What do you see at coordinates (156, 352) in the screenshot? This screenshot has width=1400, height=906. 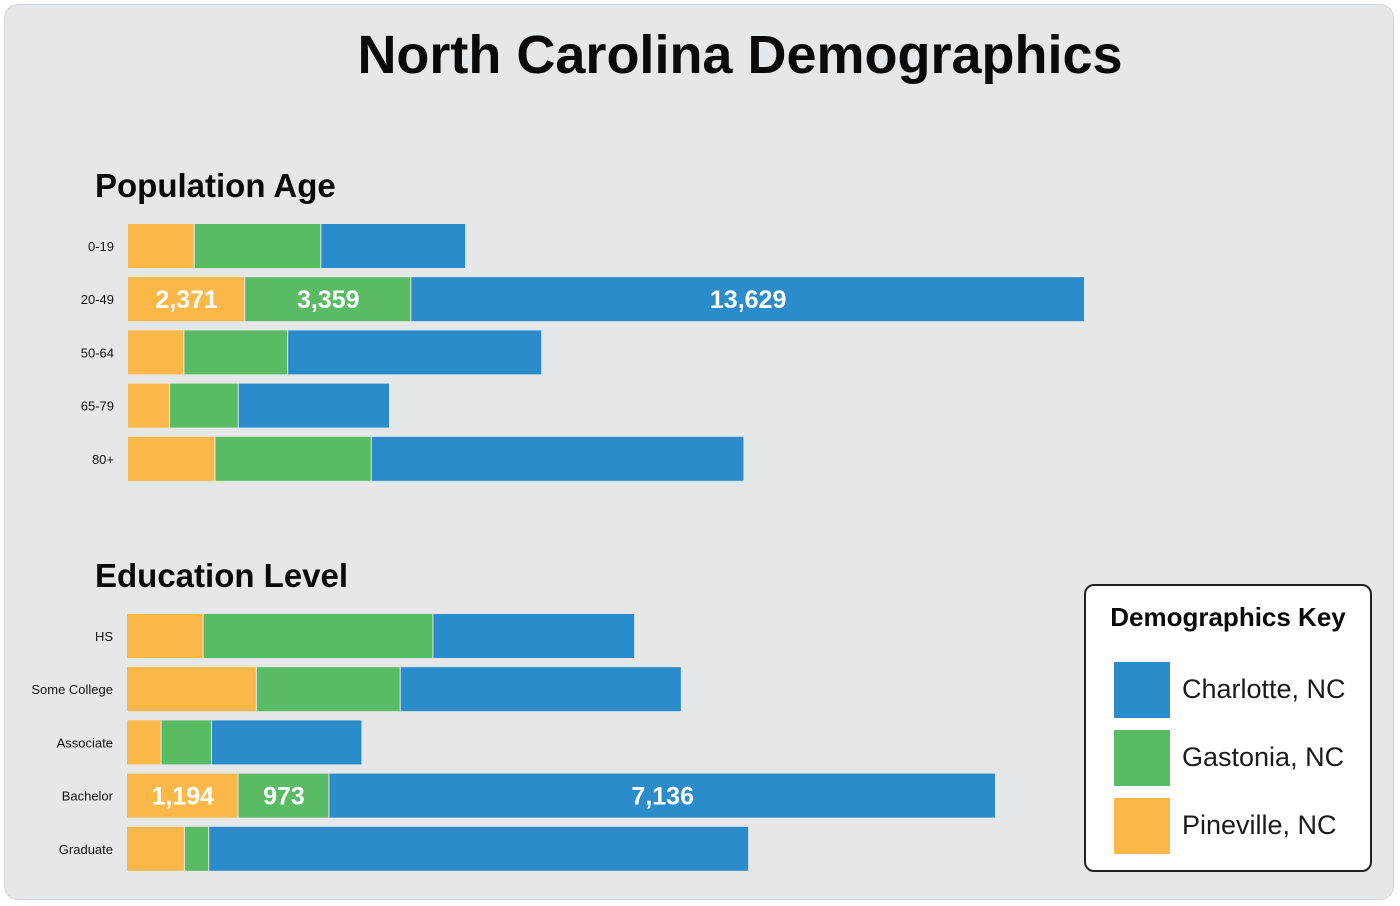 I see `bar-50-64-pineville-nc` at bounding box center [156, 352].